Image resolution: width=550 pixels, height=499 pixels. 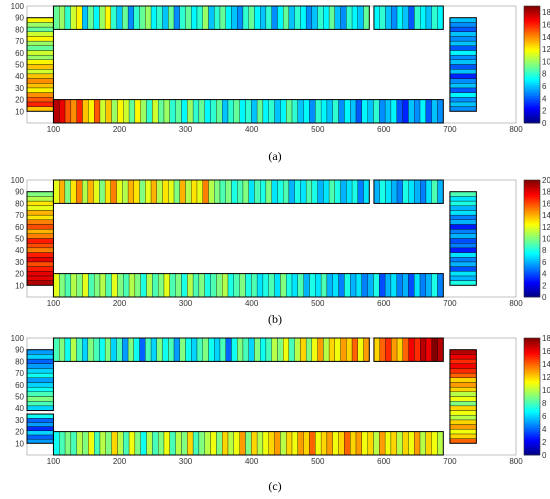 I want to click on block-outline, so click(x=463, y=64).